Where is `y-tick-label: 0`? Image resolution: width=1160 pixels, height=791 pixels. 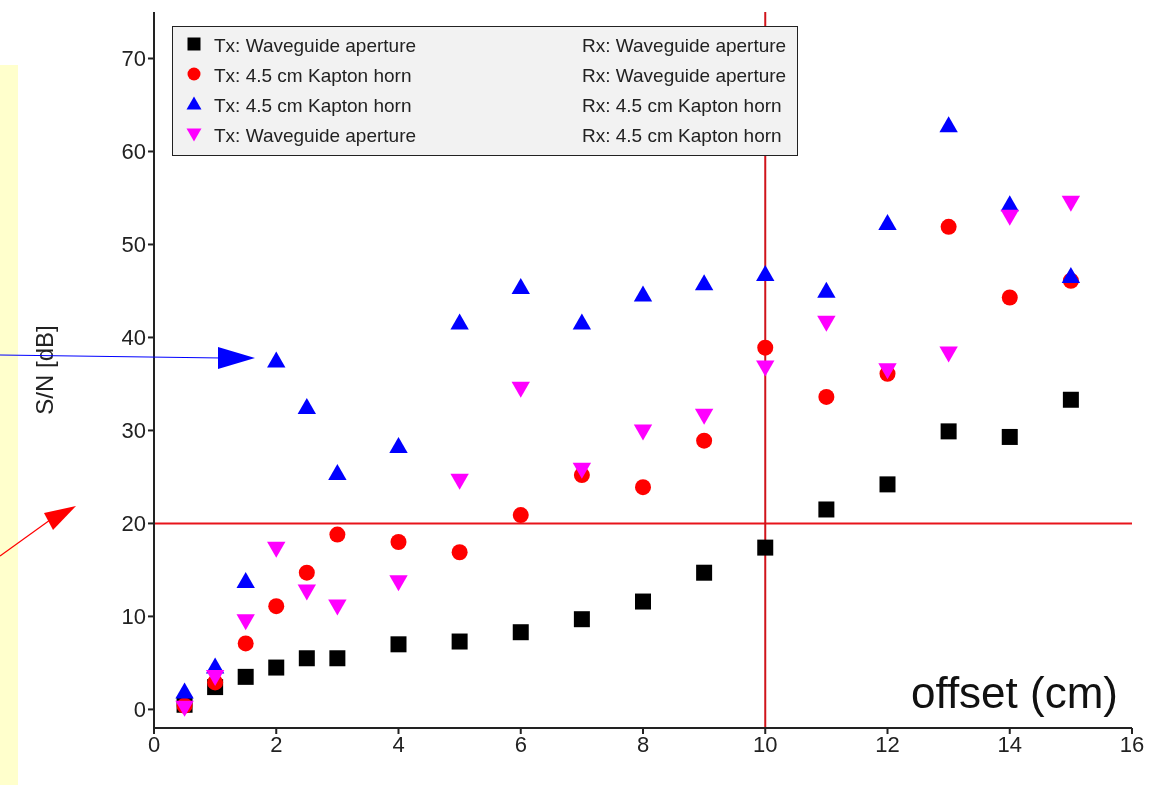 y-tick-label: 0 is located at coordinates (139, 710).